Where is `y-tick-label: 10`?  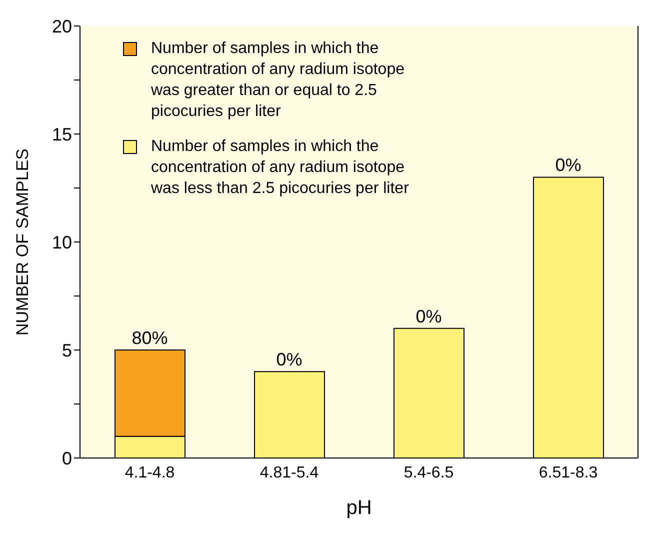
y-tick-label: 10 is located at coordinates (62, 242).